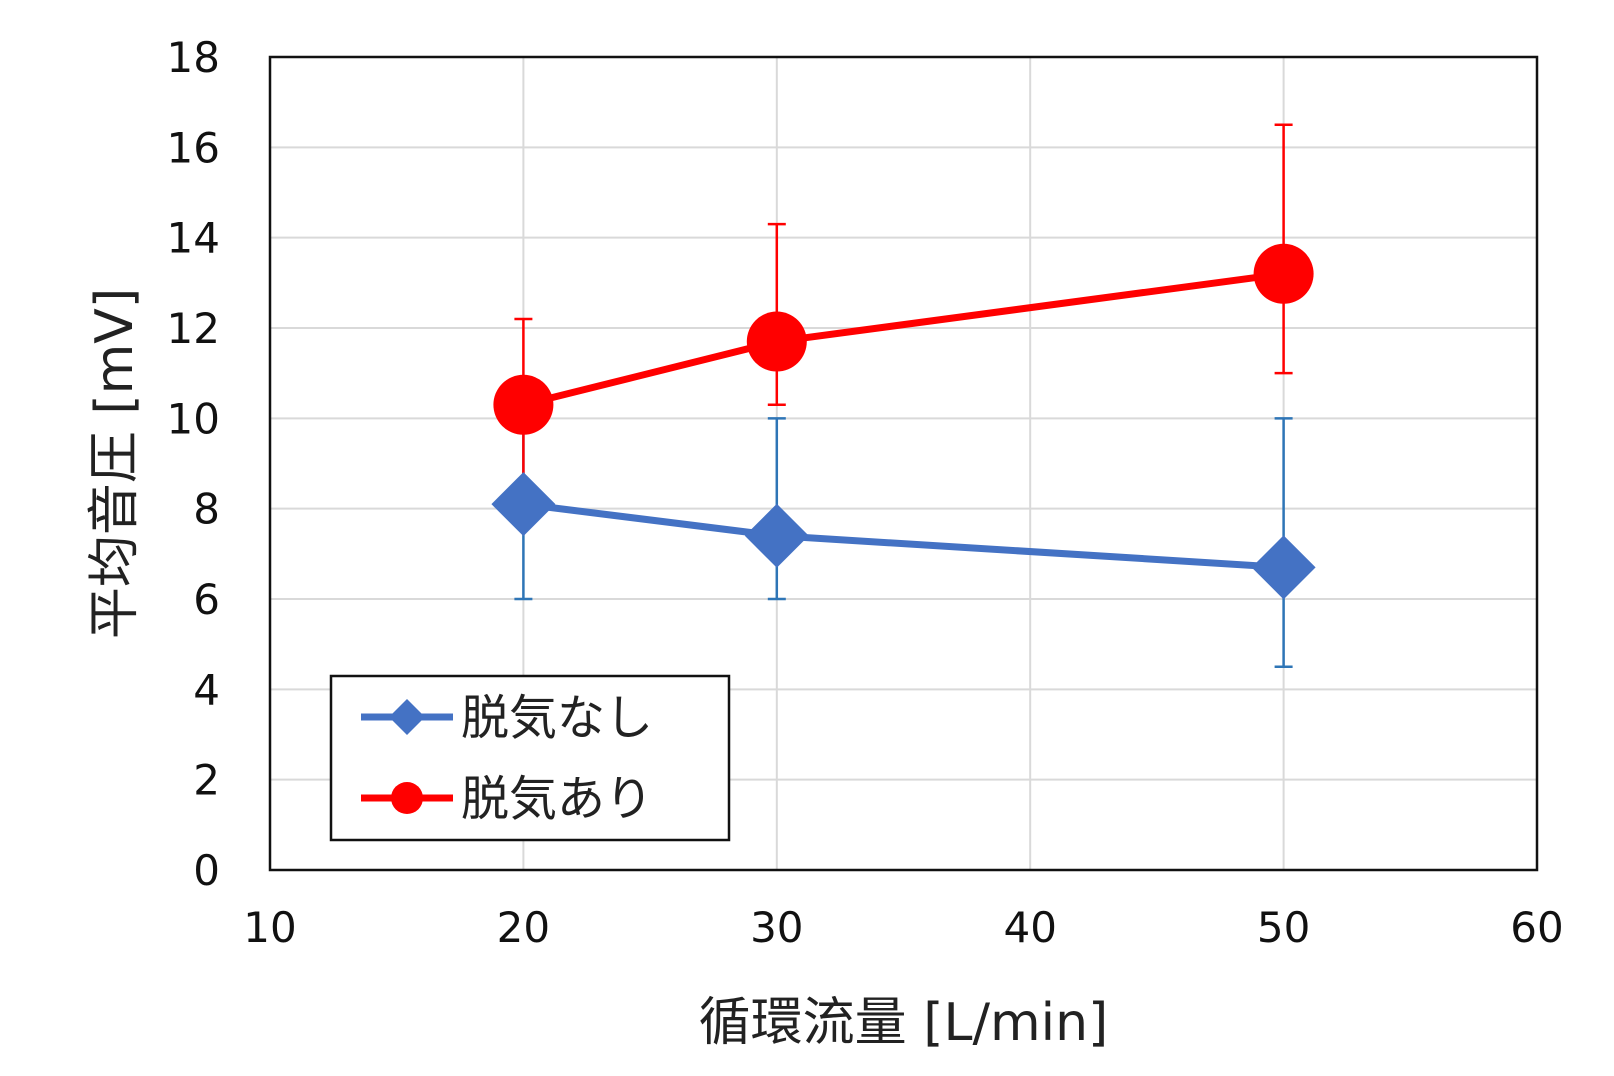 Image resolution: width=1614 pixels, height=1076 pixels. I want to click on x-tick-label: 20, so click(523, 927).